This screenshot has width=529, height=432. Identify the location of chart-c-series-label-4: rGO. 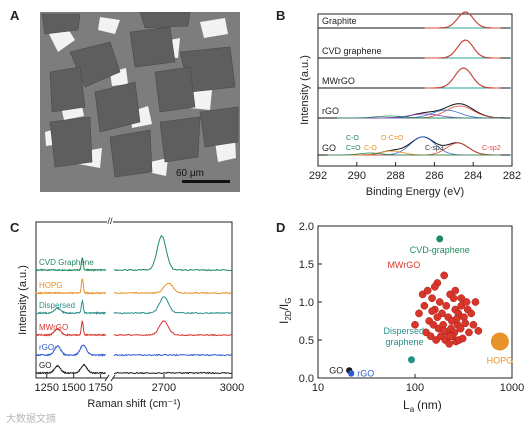
(46, 347).